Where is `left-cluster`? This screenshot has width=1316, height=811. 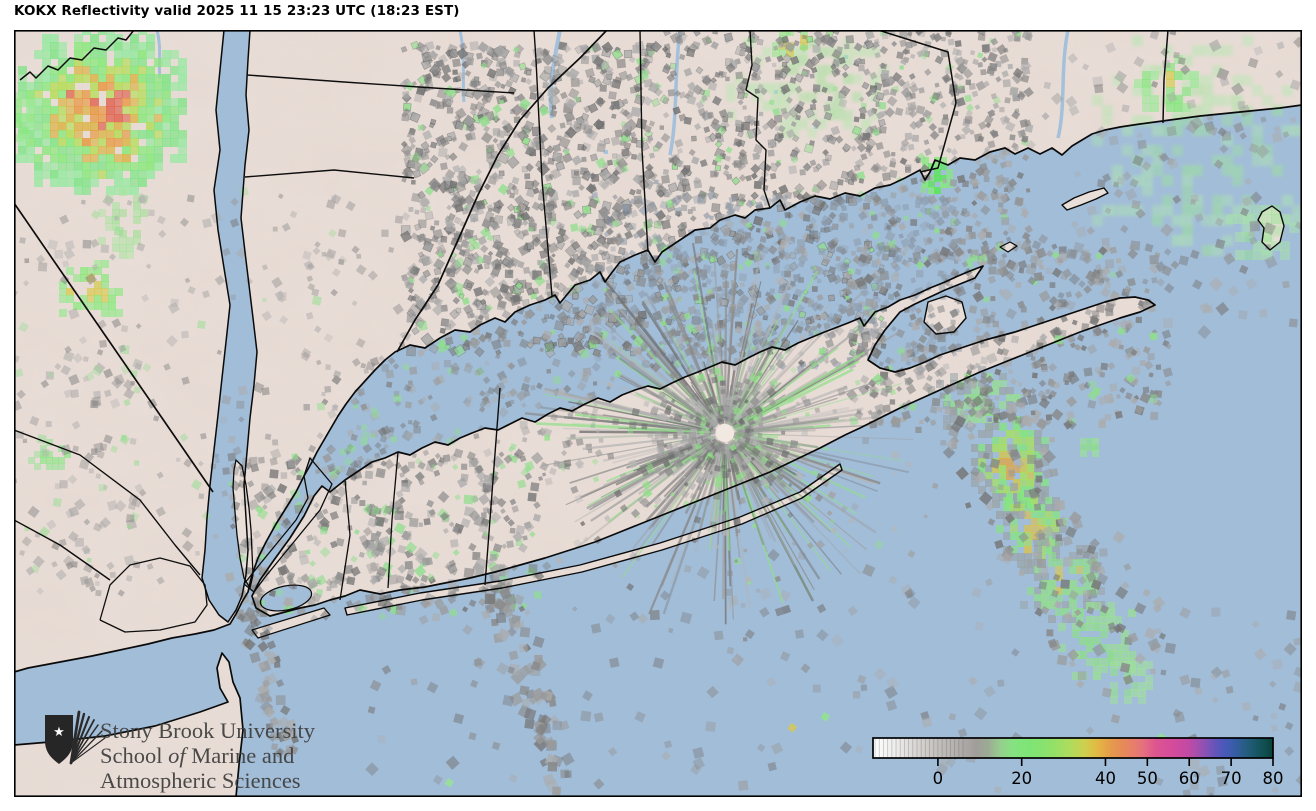 left-cluster is located at coordinates (91, 288).